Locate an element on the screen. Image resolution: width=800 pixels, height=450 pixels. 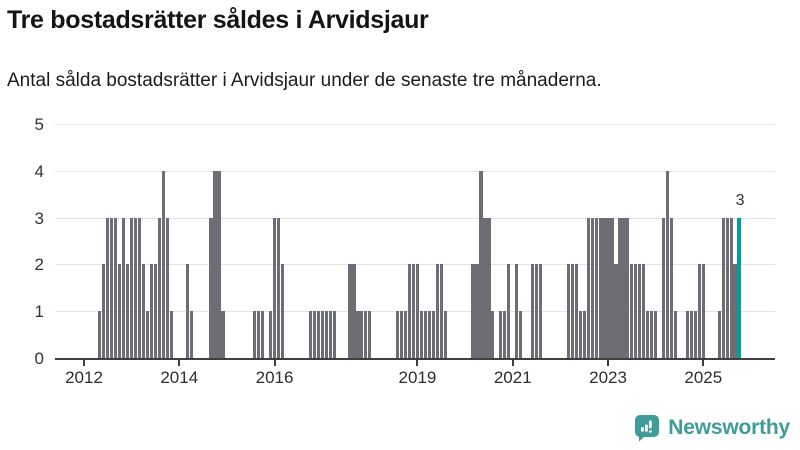
y-axis-label: 5 is located at coordinates (39, 124).